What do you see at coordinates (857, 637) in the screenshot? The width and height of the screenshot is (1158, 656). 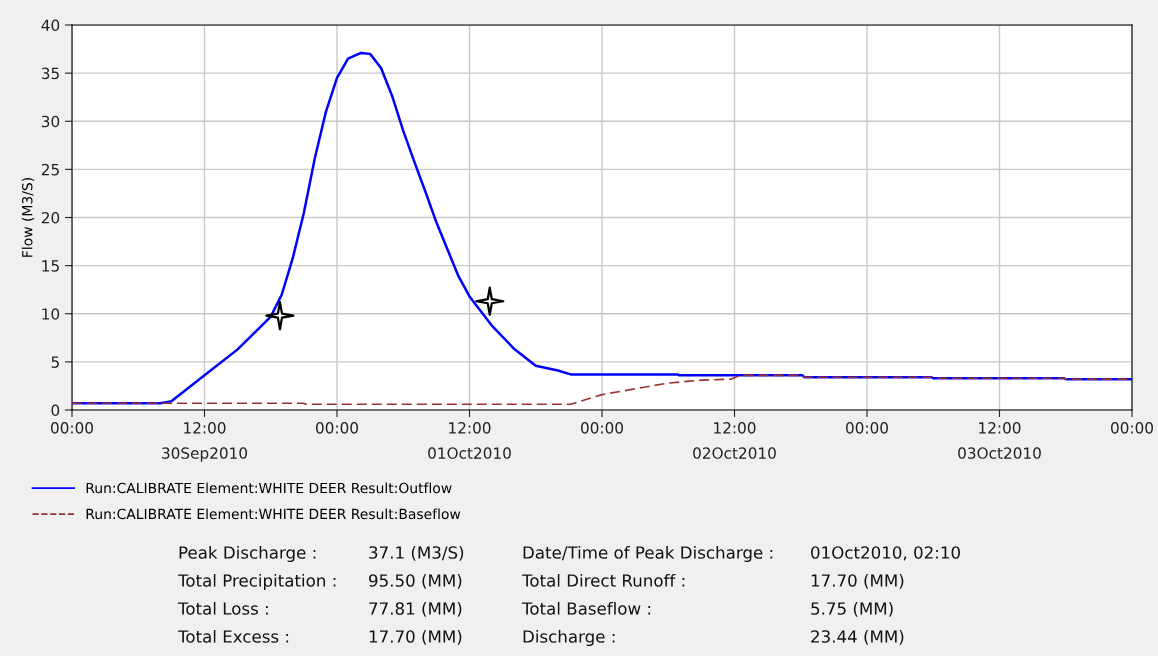 I see `text: 23.44 (MM)` at bounding box center [857, 637].